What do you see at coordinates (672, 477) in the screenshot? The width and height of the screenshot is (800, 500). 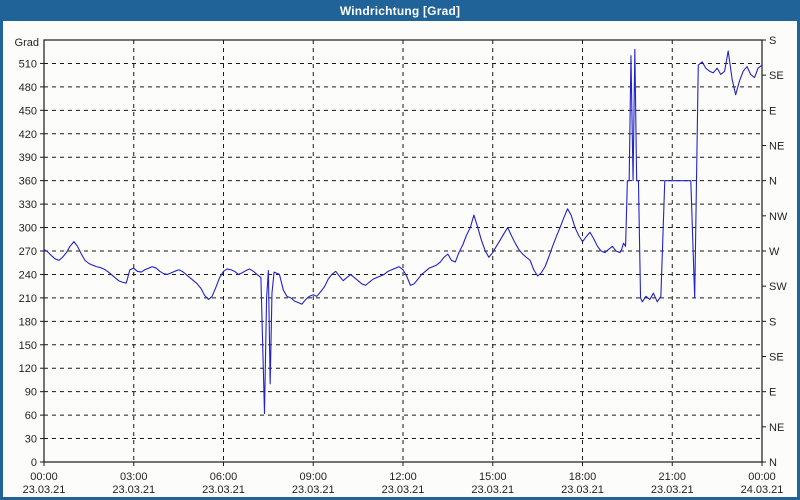 I see `x-tick-time-label: 21:00` at bounding box center [672, 477].